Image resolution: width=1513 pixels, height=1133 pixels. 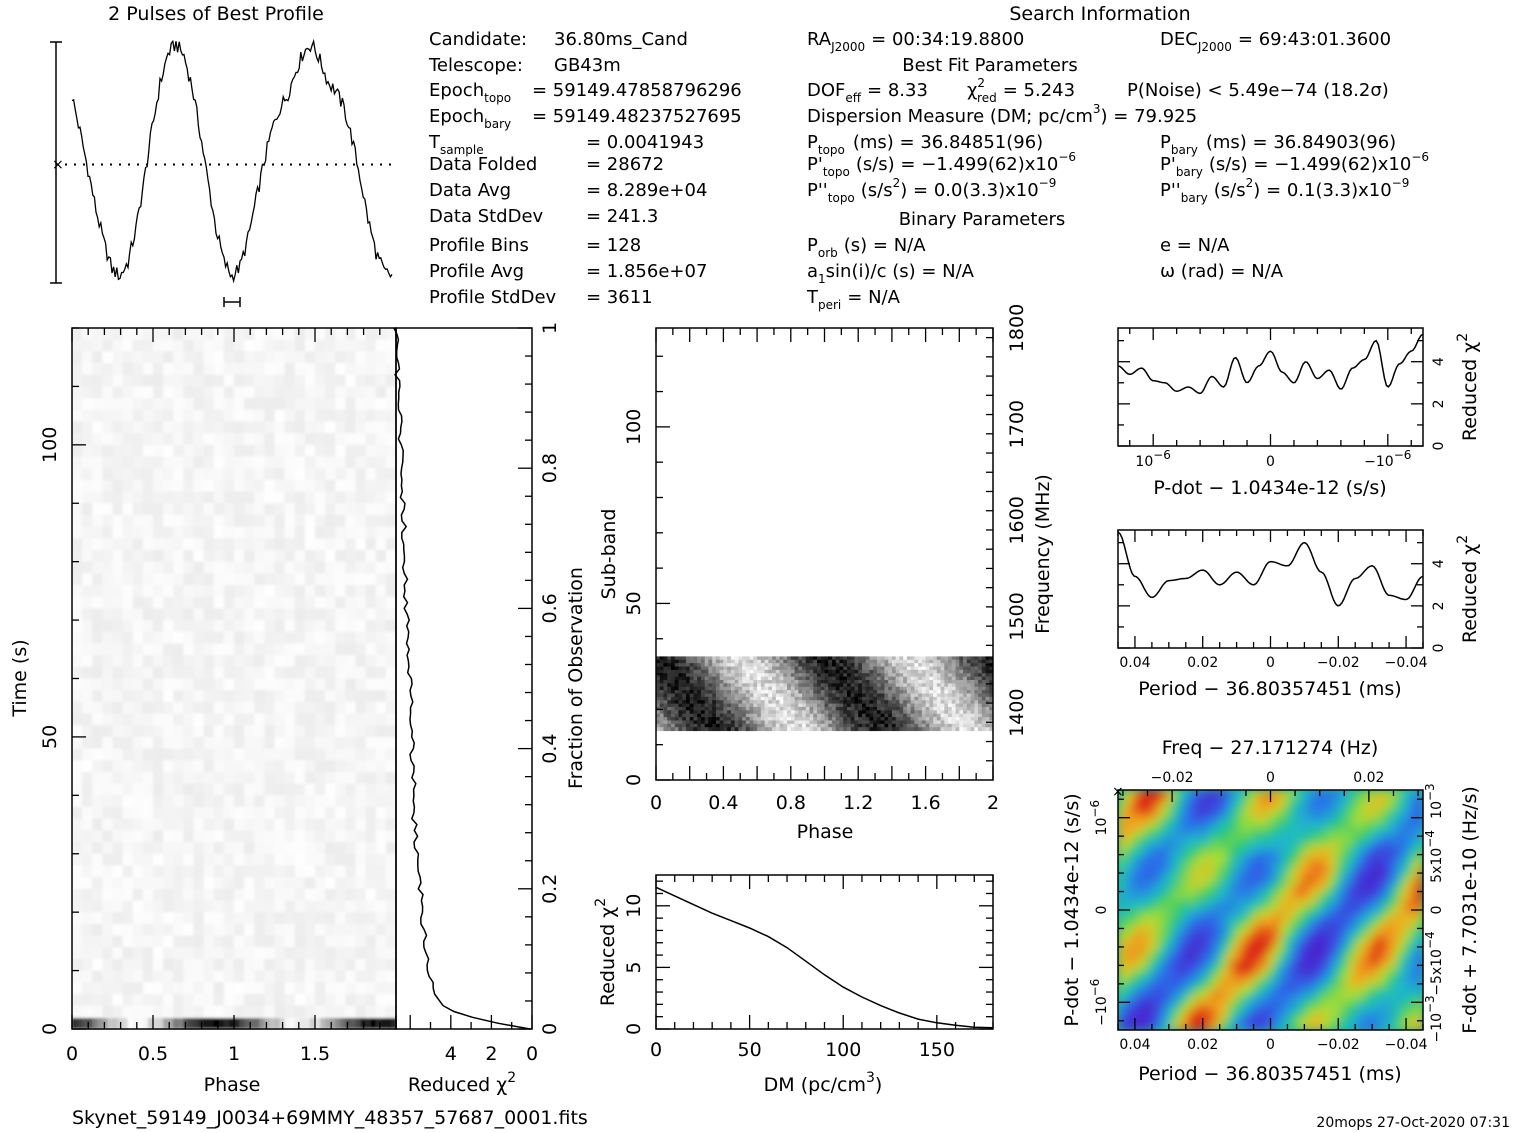 What do you see at coordinates (634, 780) in the screenshot?
I see `subband-ytick: 0` at bounding box center [634, 780].